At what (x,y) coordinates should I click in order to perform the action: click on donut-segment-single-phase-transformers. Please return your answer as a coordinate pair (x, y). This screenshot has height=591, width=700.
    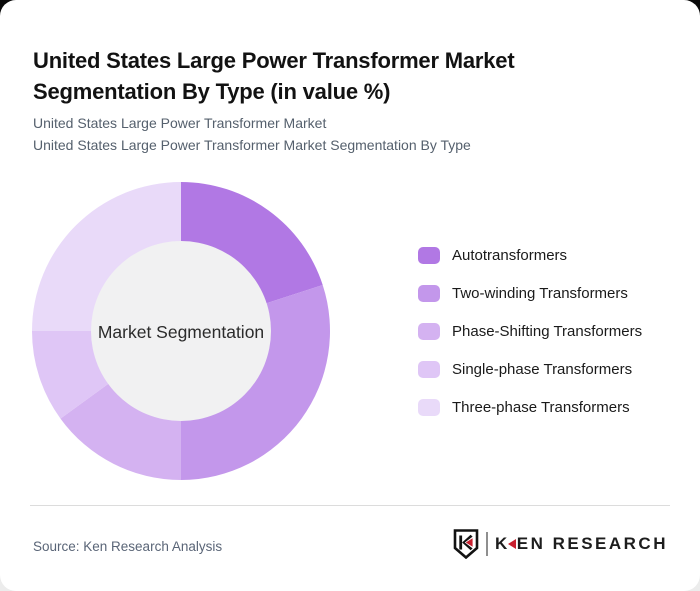
    Looking at the image, I should click on (72, 375).